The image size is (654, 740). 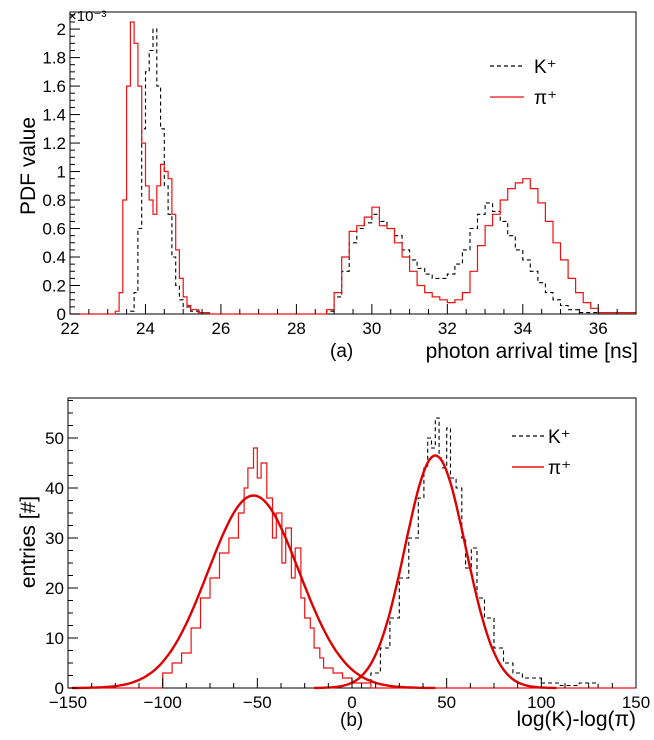 I want to click on y-tick-label: 1.6, so click(x=54, y=86).